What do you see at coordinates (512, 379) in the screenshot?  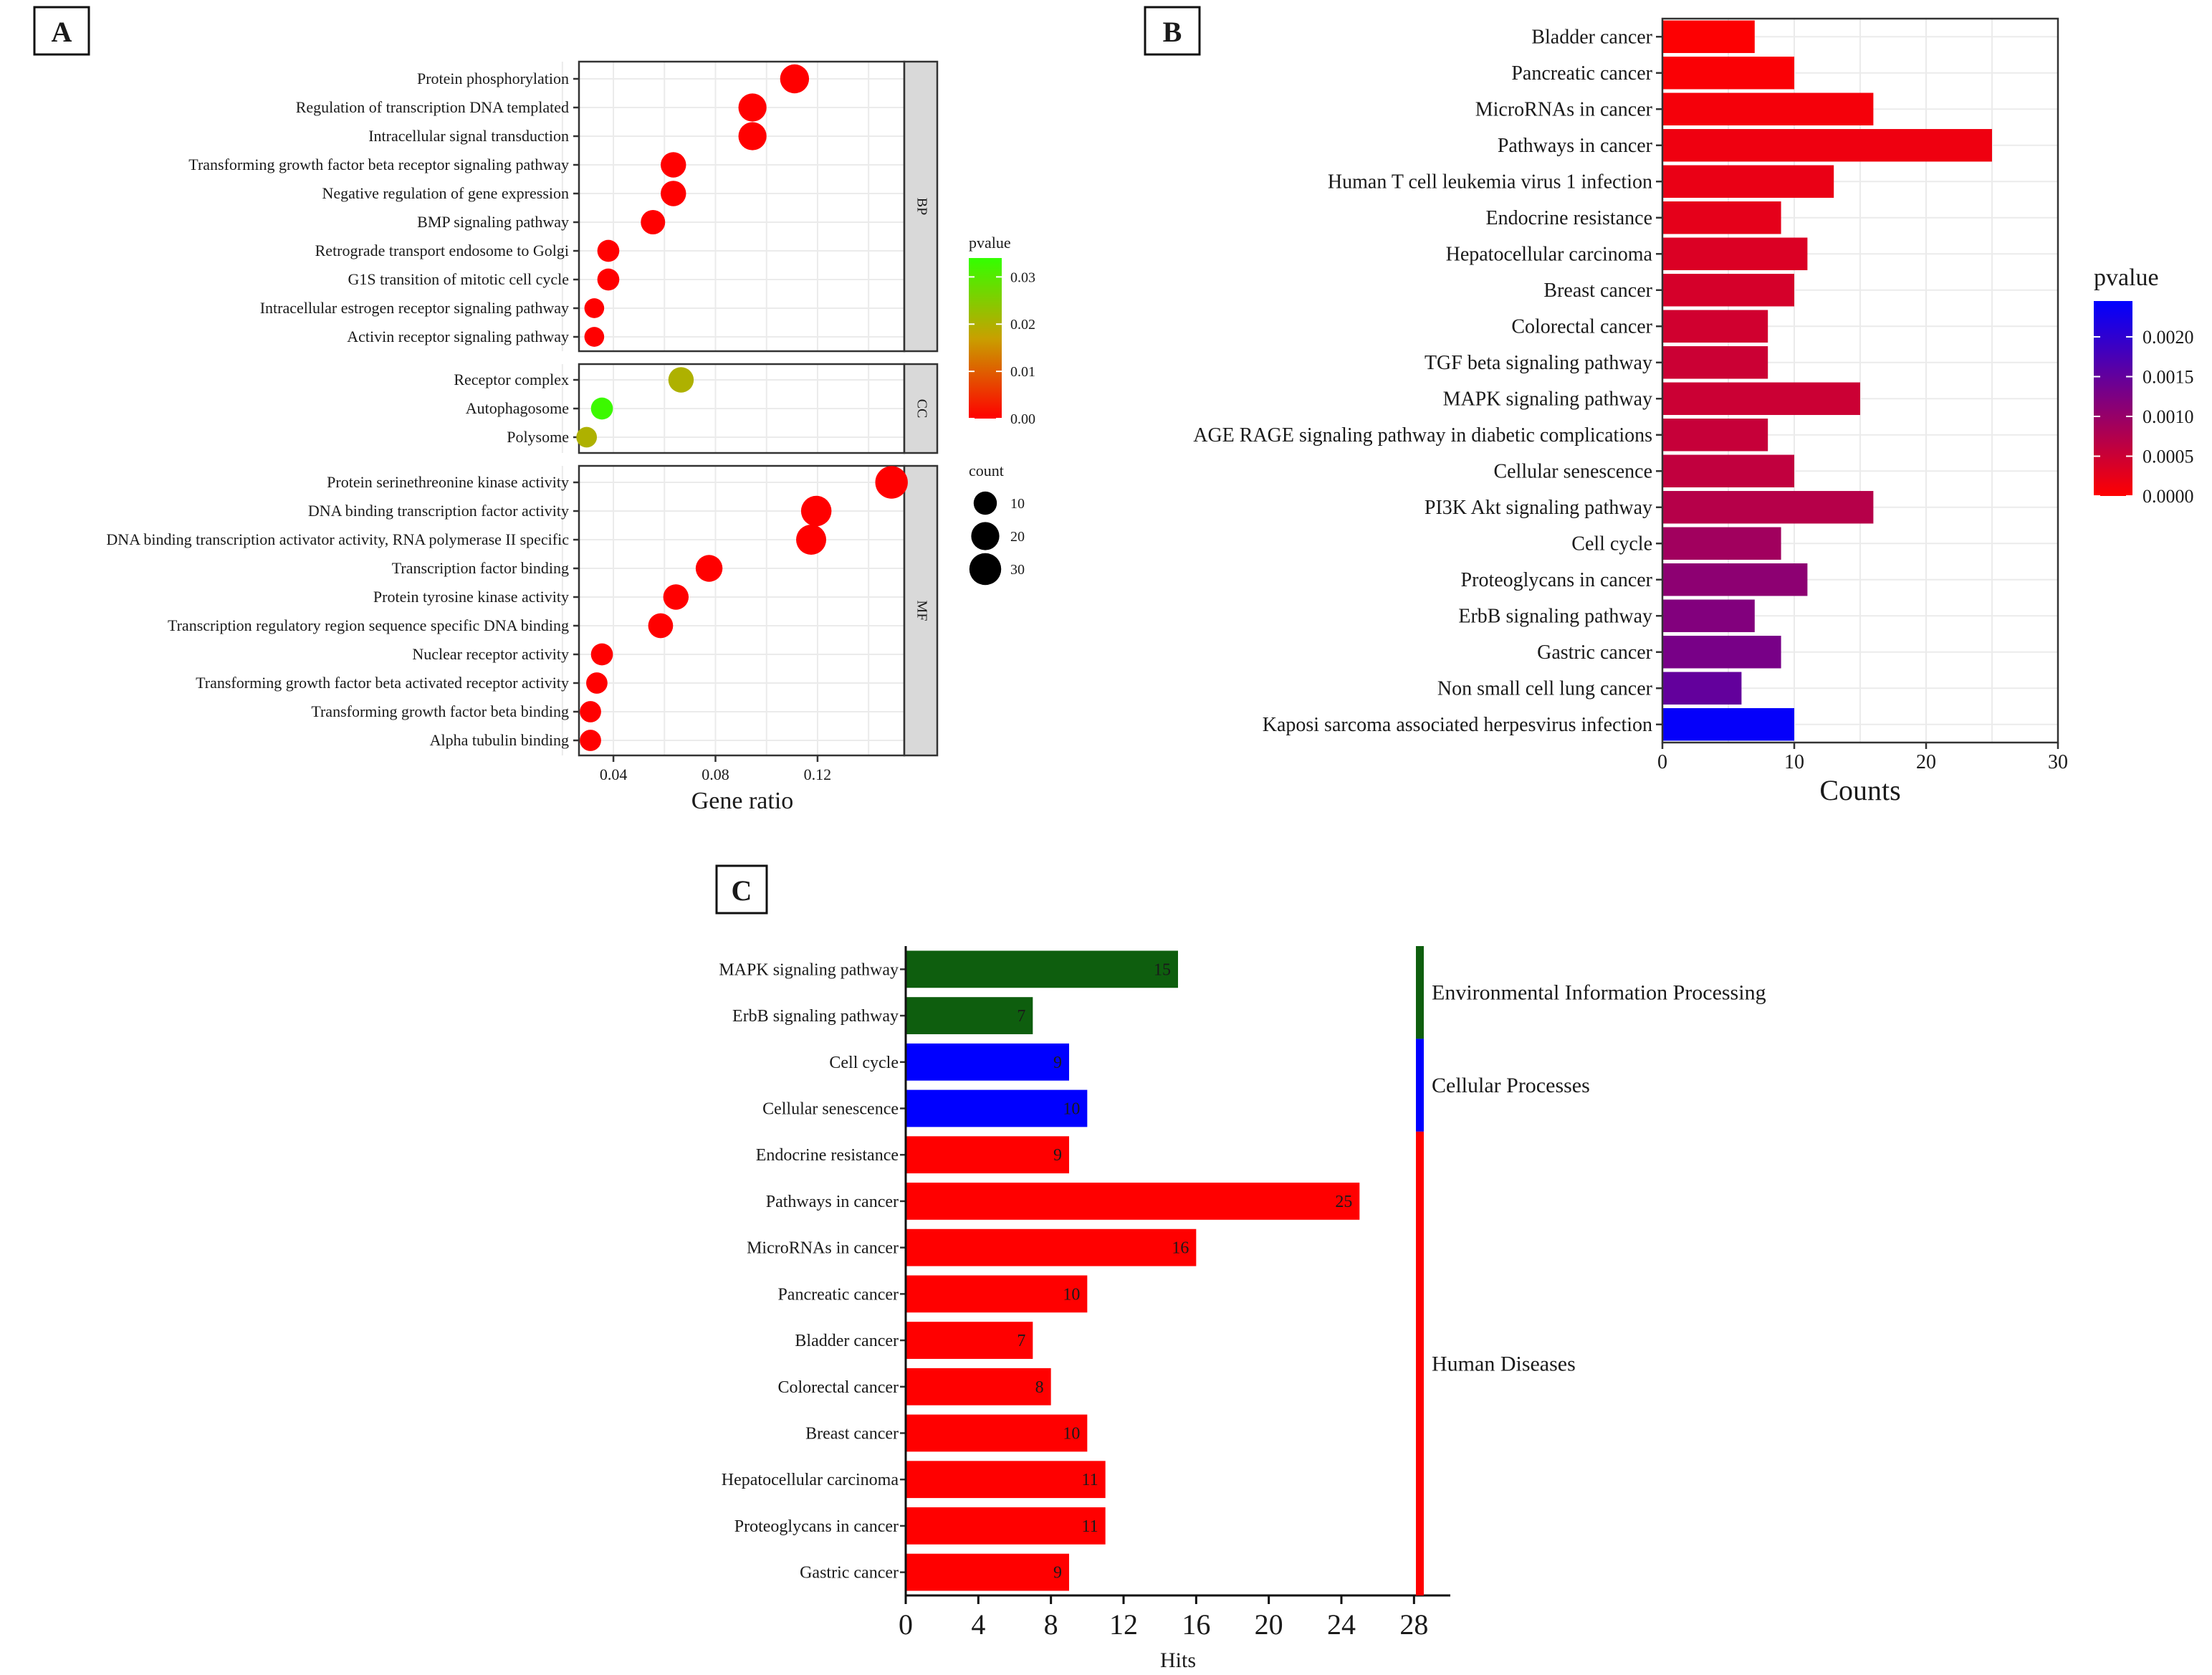 I see `term-label: Receptor complex` at bounding box center [512, 379].